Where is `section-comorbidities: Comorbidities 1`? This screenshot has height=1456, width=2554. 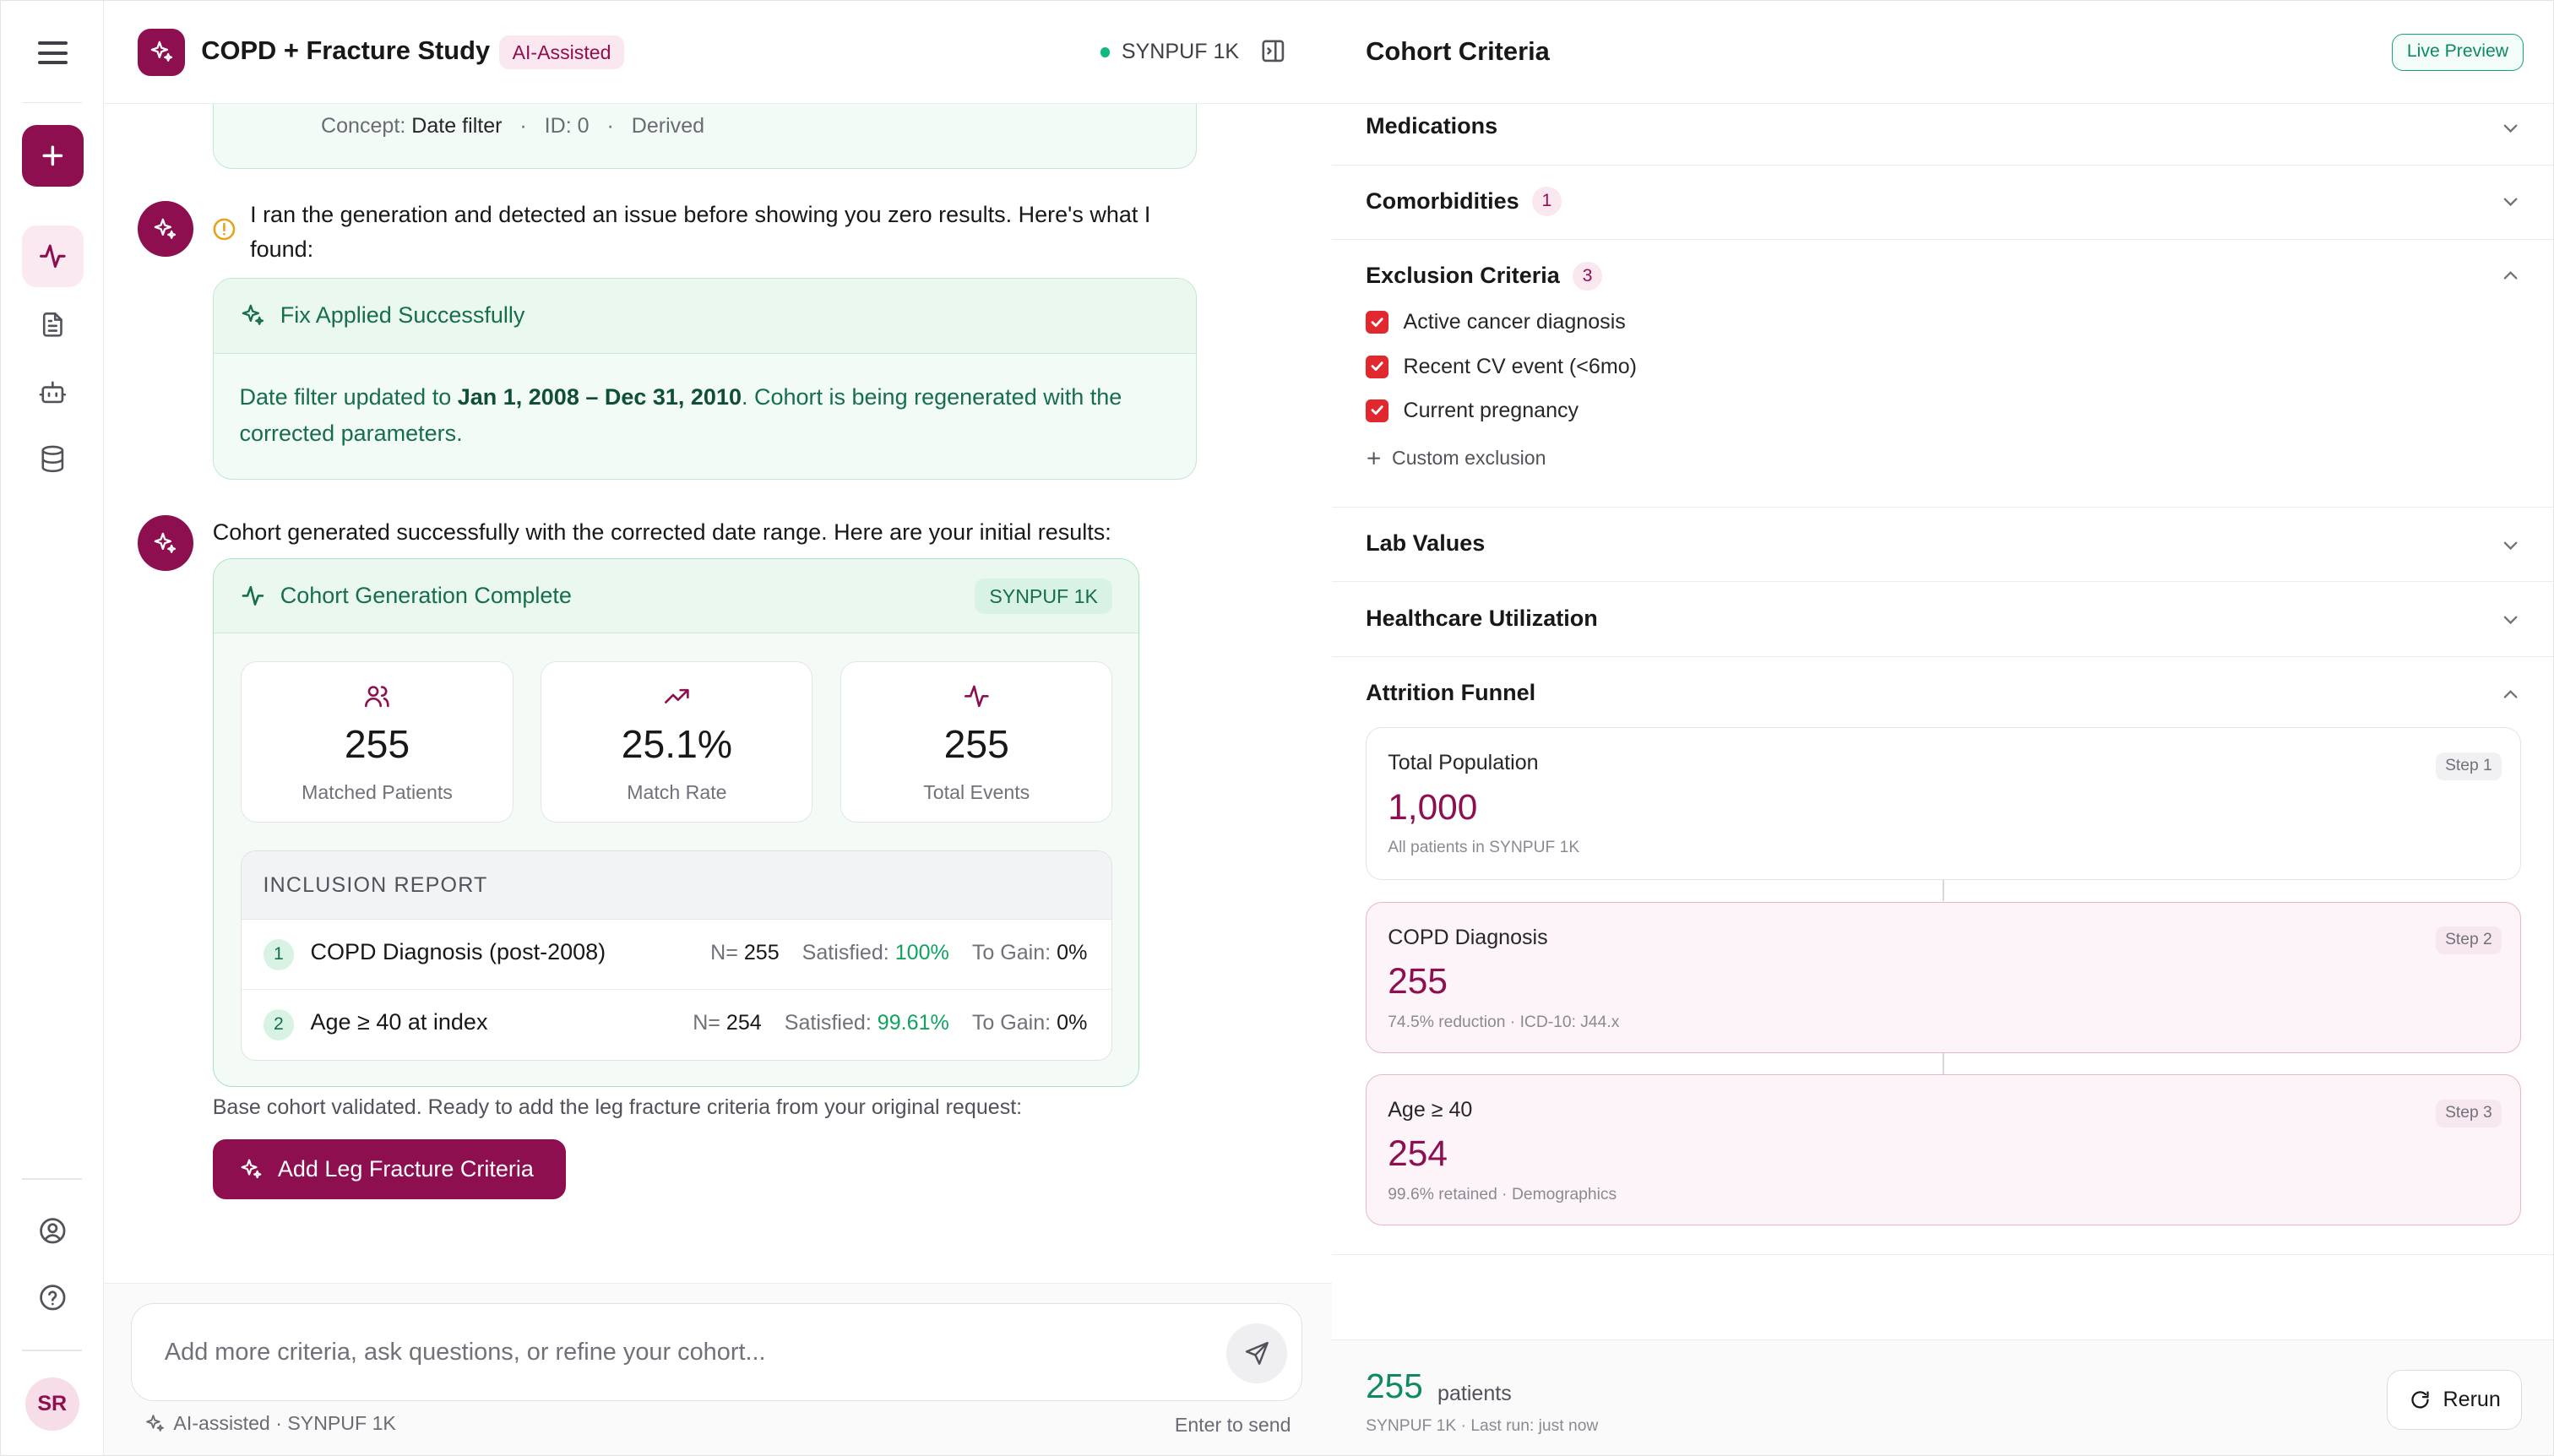
section-comorbidities: Comorbidities 1 is located at coordinates (1942, 203).